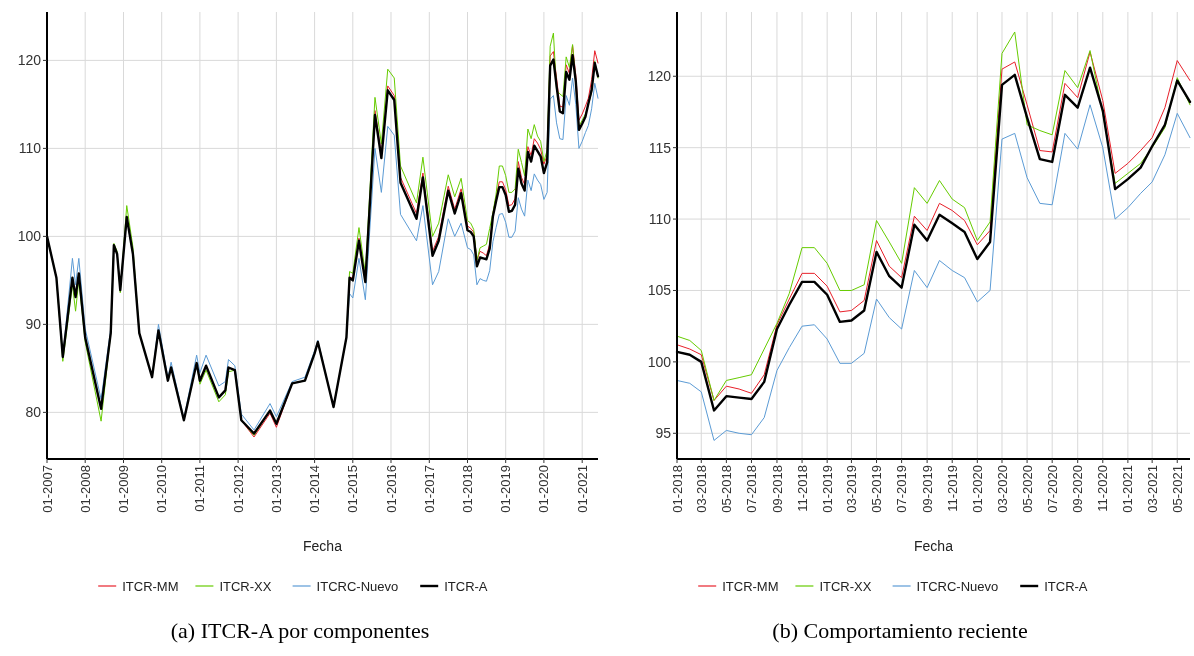 The height and width of the screenshot is (656, 1194). Describe the element at coordinates (276, 489) in the screenshot. I see `x-tick-label: 01-2013` at that location.